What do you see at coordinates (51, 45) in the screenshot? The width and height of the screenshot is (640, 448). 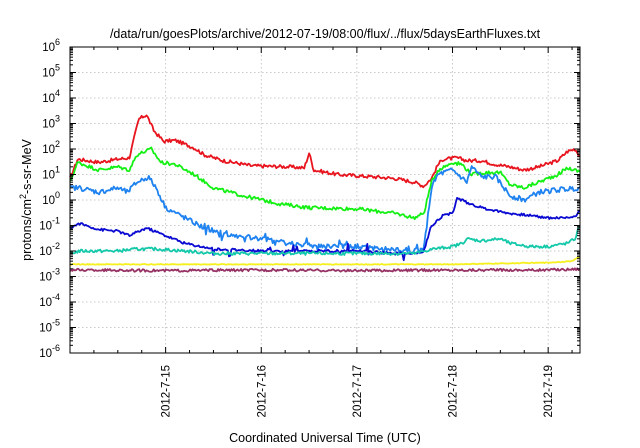 I see `y-tick-label: 10⁶` at bounding box center [51, 45].